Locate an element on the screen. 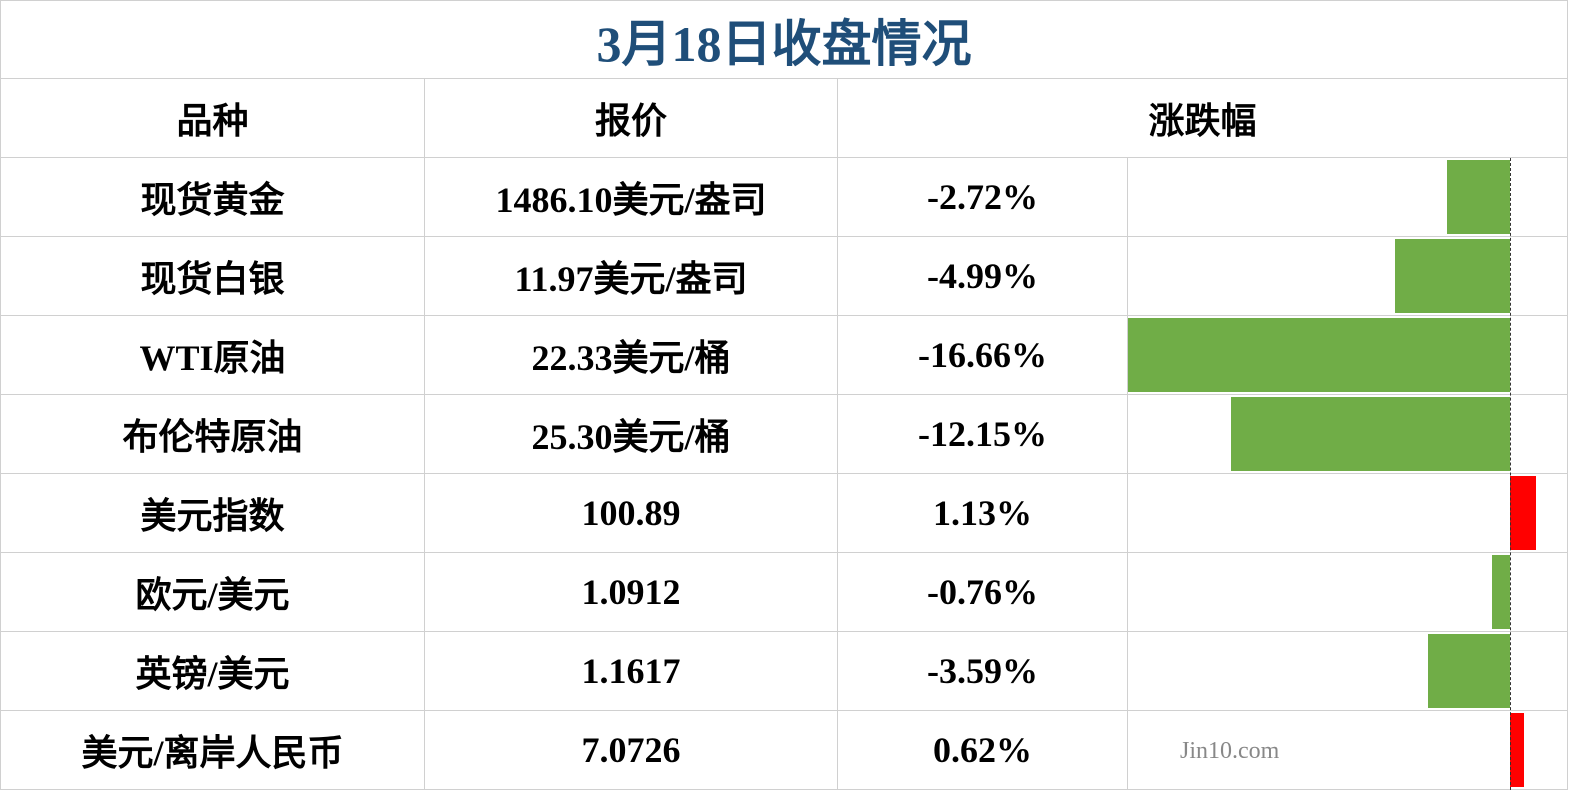 This screenshot has width=1592, height=801. change-cell: 0.62% is located at coordinates (983, 750).